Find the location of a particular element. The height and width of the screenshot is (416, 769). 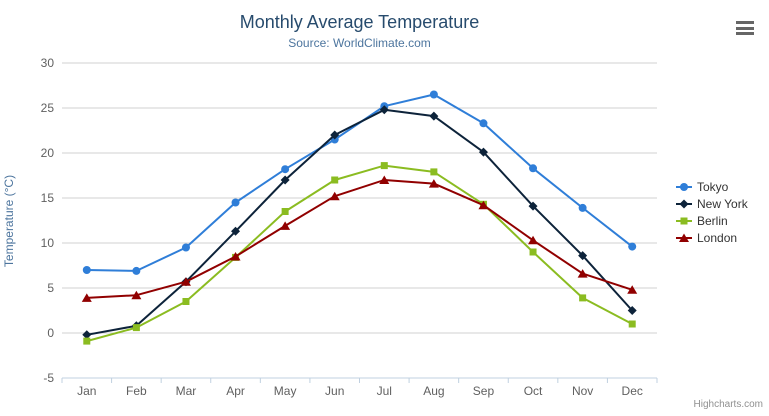

x-axis-tick-label: Apr is located at coordinates (235, 391).